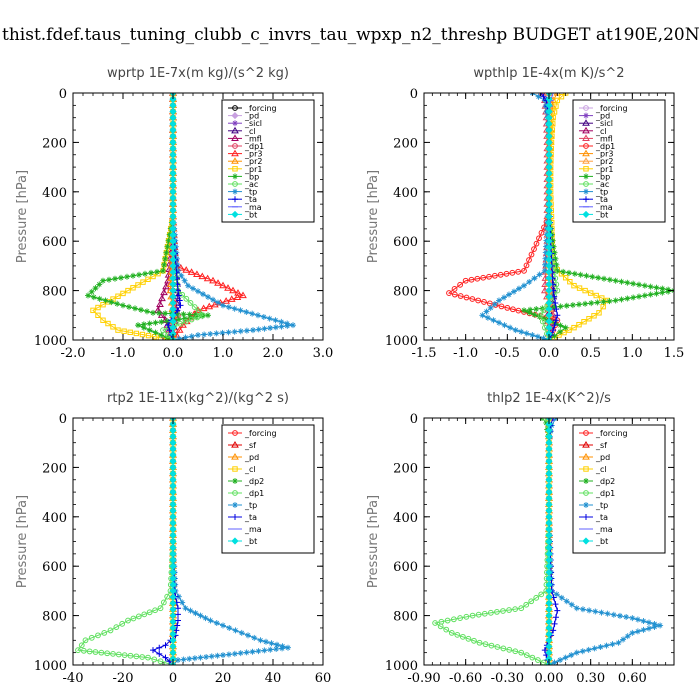  I want to click on series-ac, so click(183, 216).